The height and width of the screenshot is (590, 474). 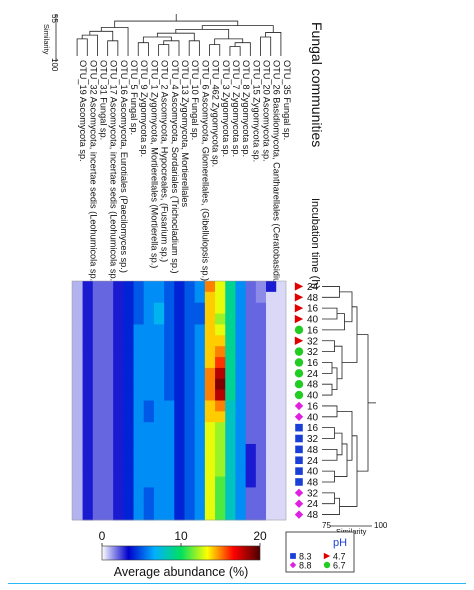 What do you see at coordinates (326, 525) in the screenshot?
I see `similarity-tick: 75` at bounding box center [326, 525].